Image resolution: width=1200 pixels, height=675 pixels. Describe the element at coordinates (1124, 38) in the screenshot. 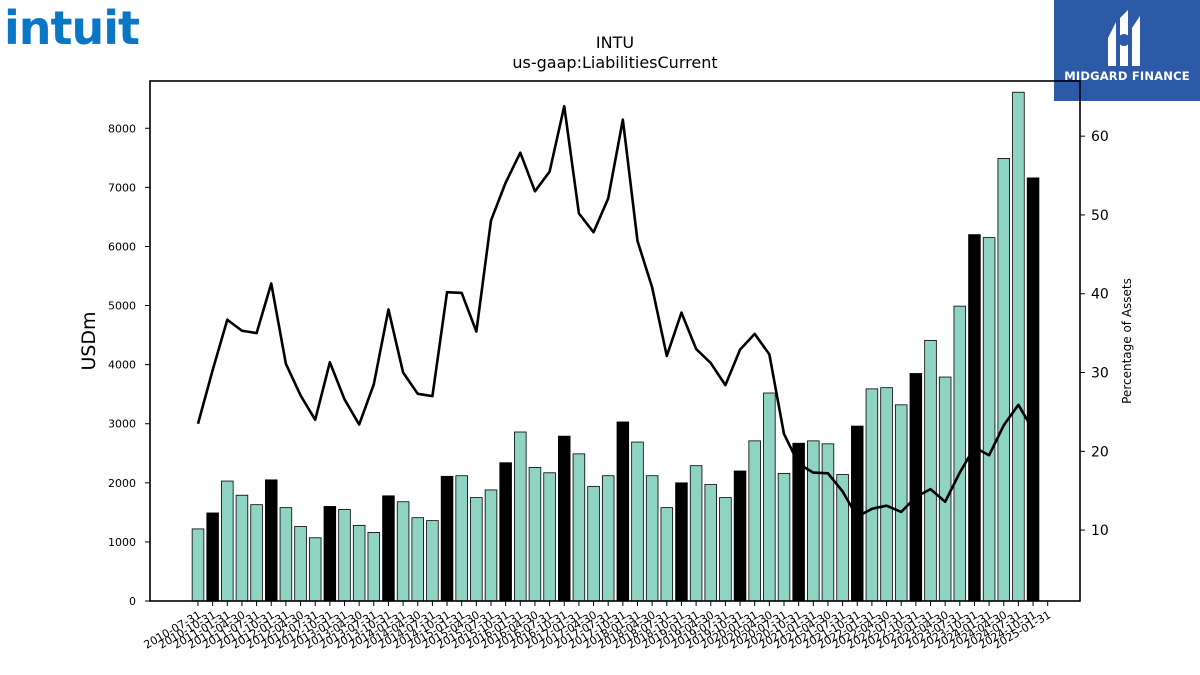

I see `midgard-mark-icon` at that location.